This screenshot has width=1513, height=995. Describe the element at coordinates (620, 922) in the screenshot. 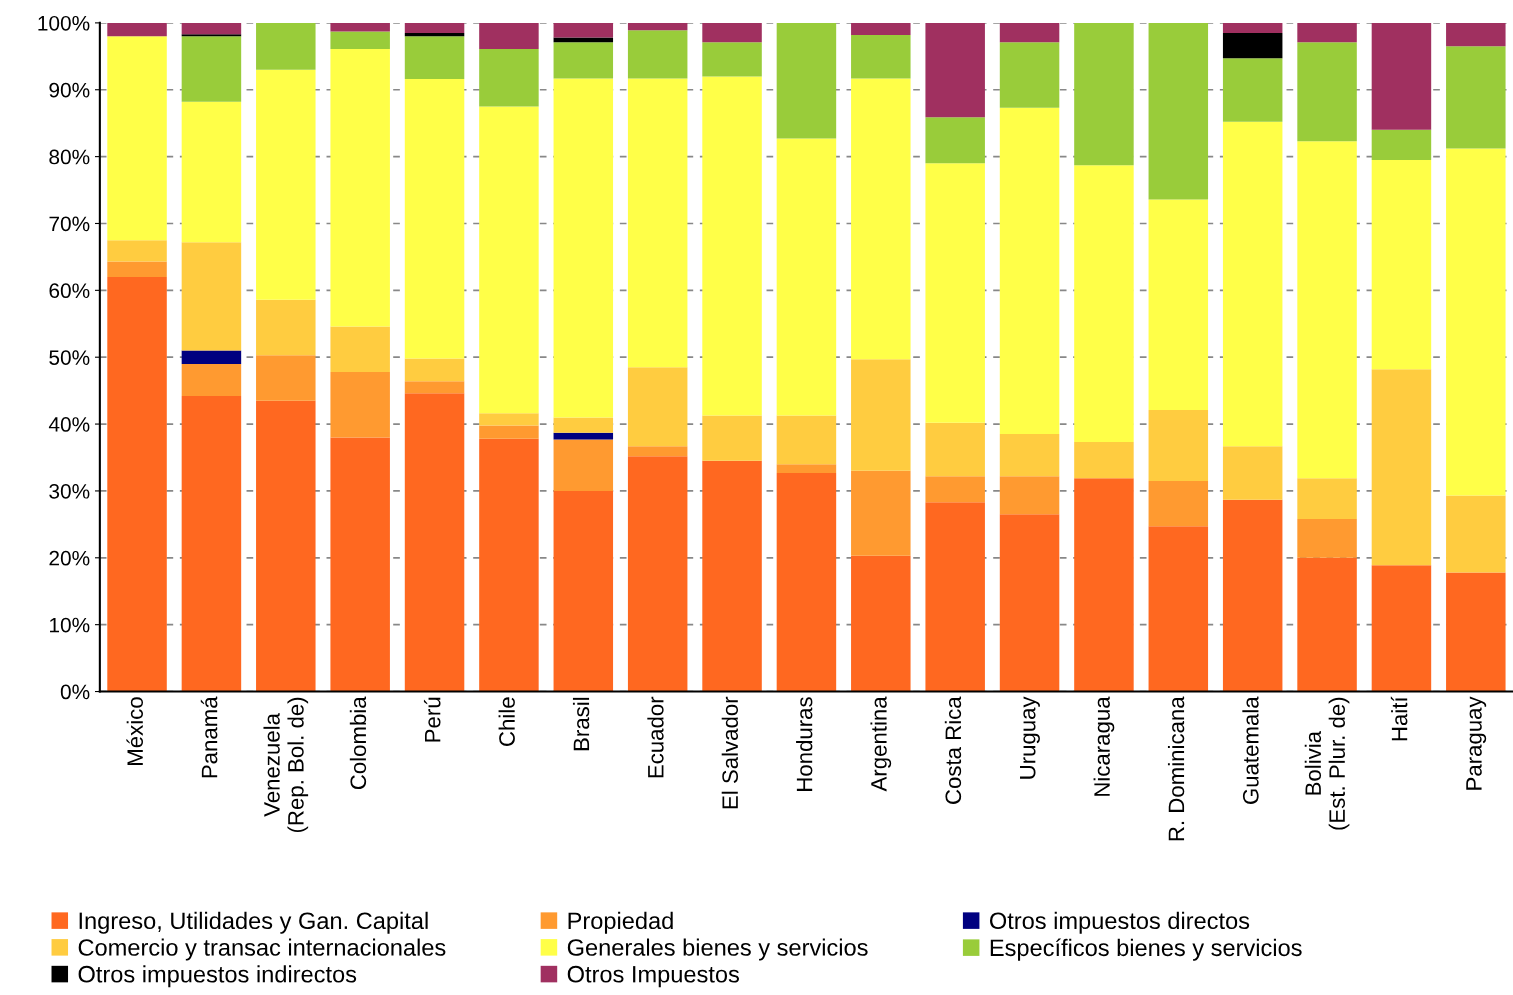

I see `legend-label: Propiedad` at that location.